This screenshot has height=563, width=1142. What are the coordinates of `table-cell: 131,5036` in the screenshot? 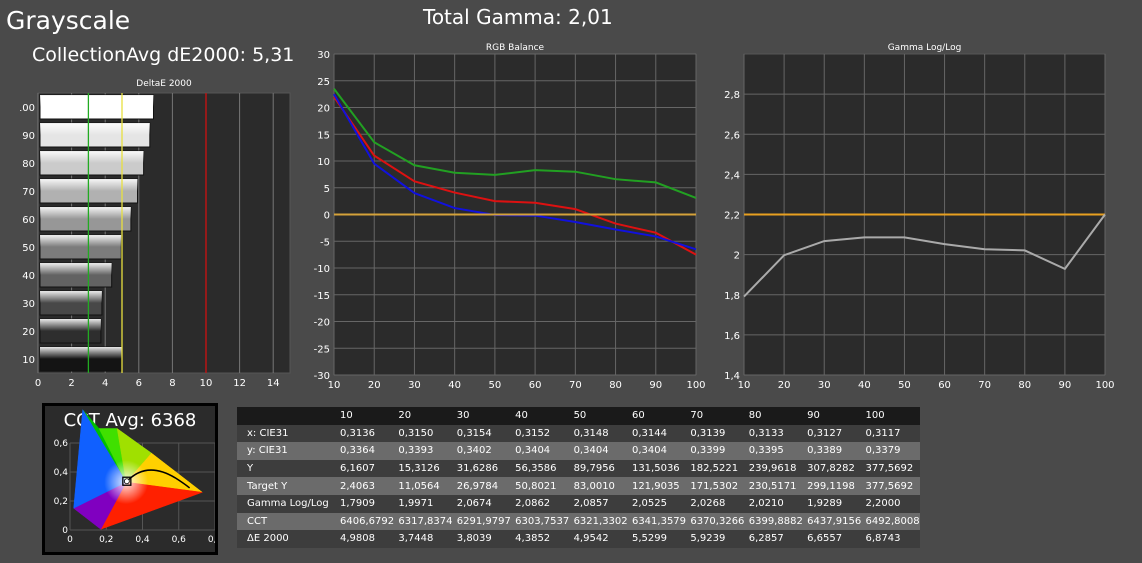 It's located at (657, 468).